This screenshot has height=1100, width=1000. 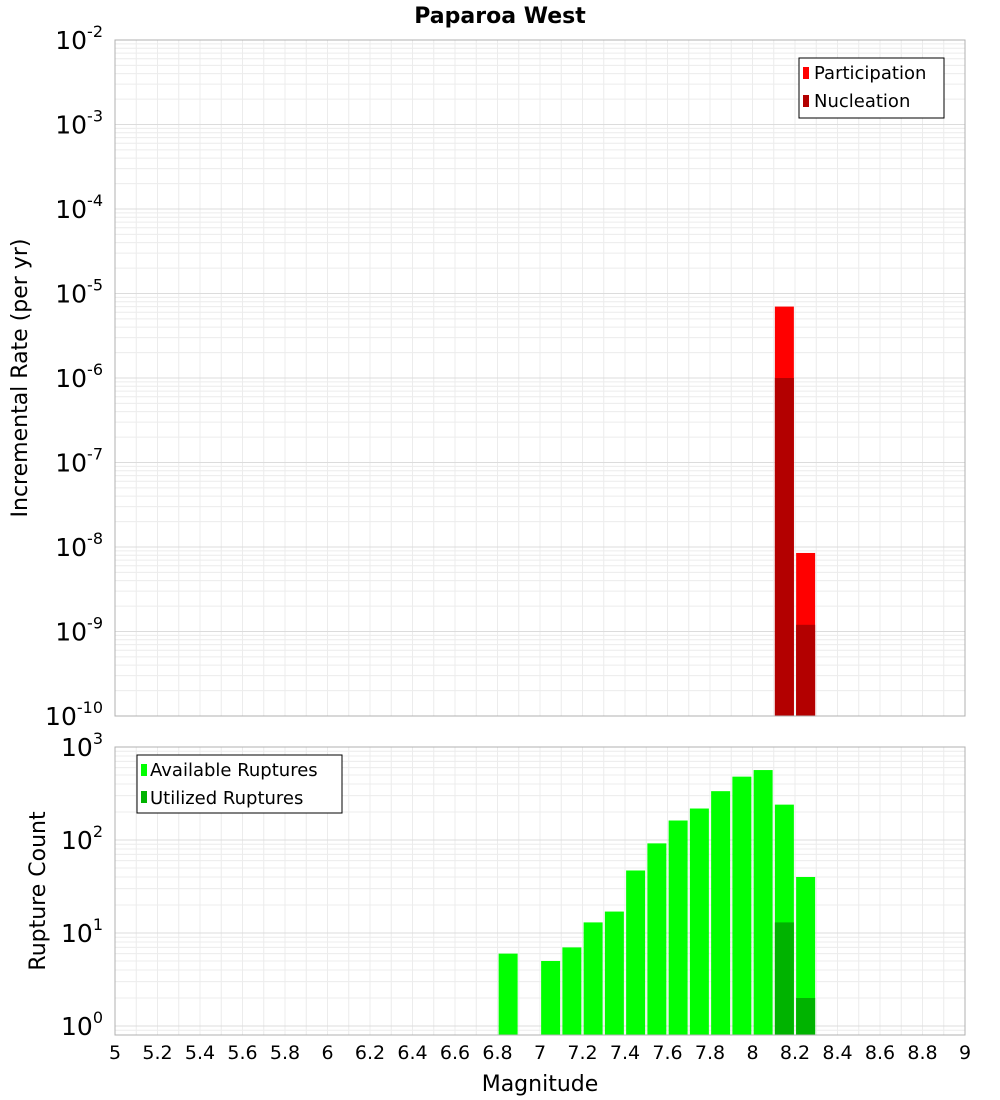 I want to click on rate-legend-box, so click(x=871, y=88).